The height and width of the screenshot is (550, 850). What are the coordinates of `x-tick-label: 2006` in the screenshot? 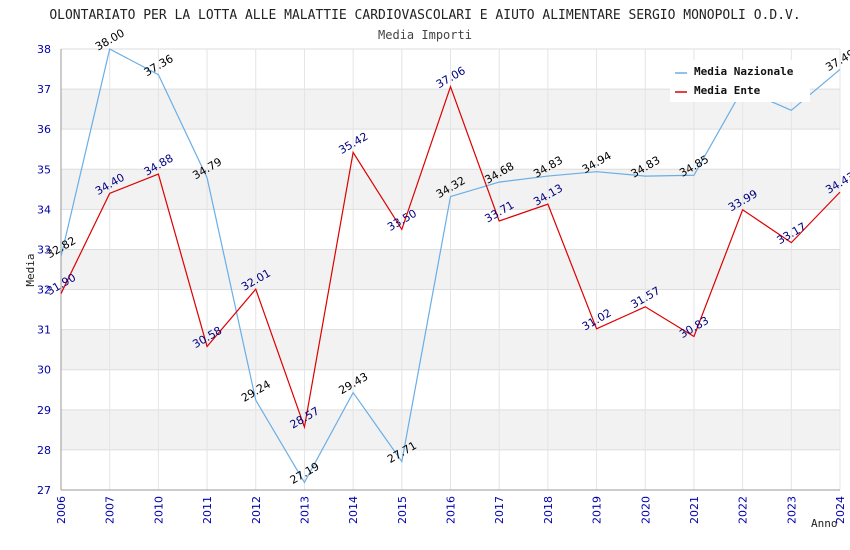 It's located at (61, 510).